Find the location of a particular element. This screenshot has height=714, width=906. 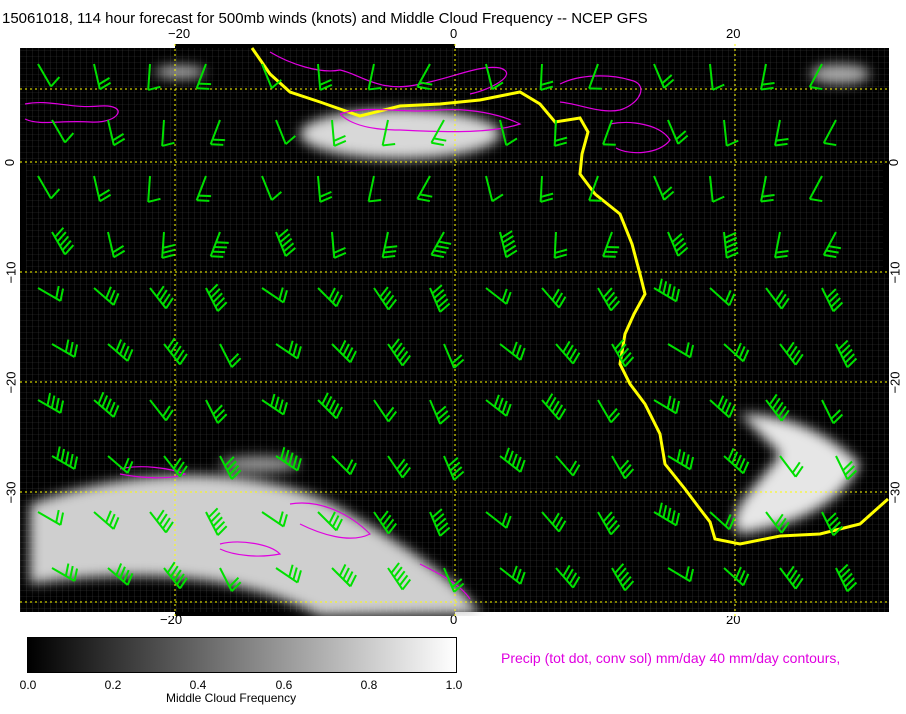

colorbar-tick-3: 0.6 is located at coordinates (284, 685).